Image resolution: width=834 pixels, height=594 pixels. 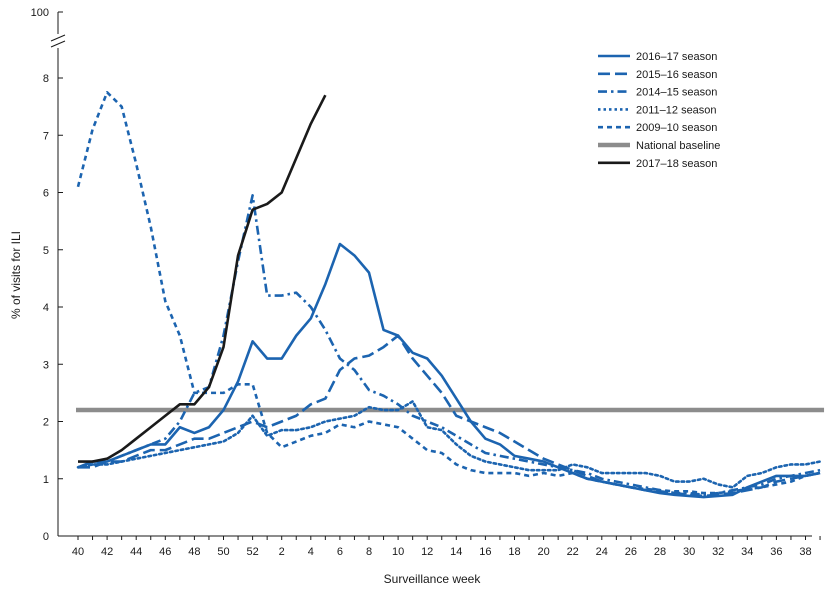 What do you see at coordinates (46, 79) in the screenshot?
I see `y-tick-label: 8` at bounding box center [46, 79].